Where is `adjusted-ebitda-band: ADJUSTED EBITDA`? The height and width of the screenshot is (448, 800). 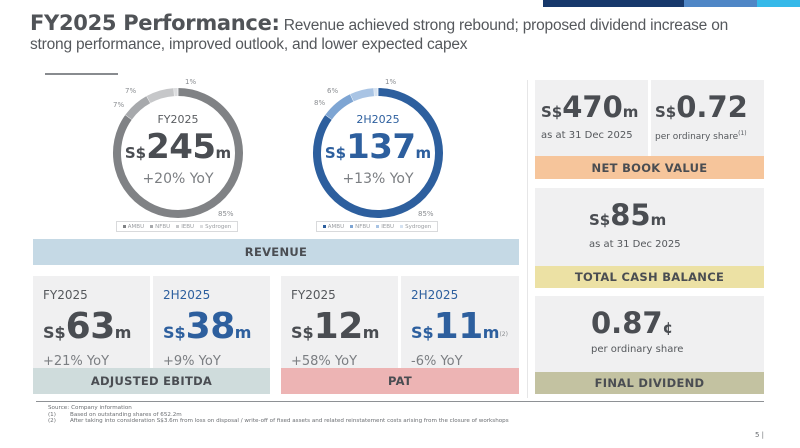 adjusted-ebitda-band: ADJUSTED EBITDA is located at coordinates (151, 381).